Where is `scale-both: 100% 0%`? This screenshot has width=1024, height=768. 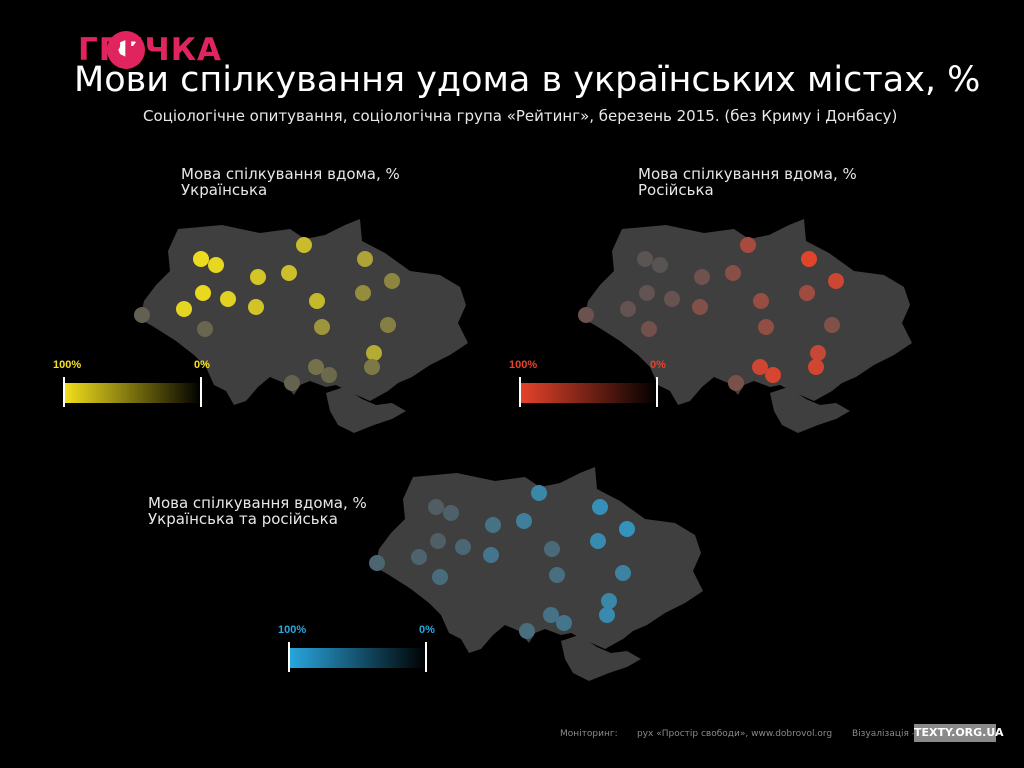 scale-both: 100% 0% is located at coordinates (358, 649).